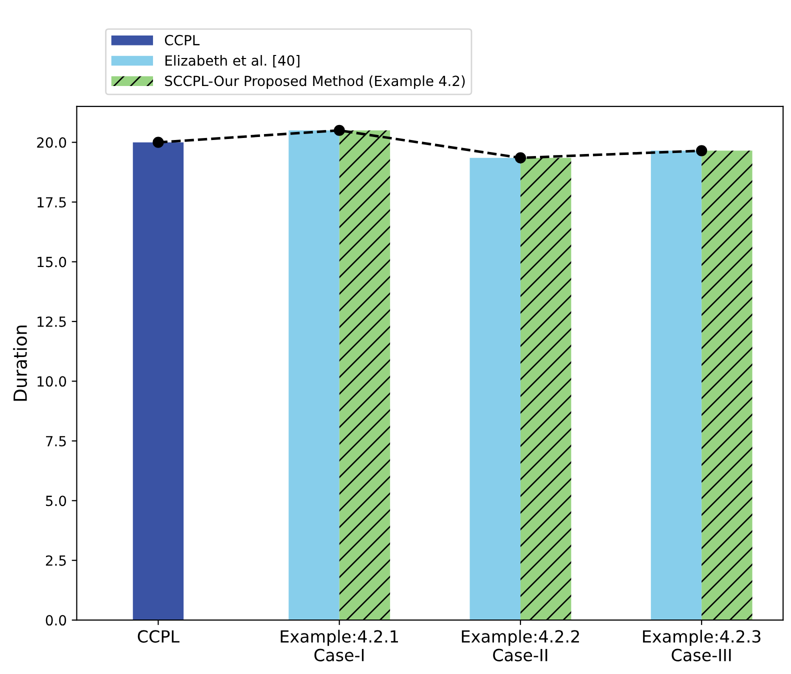 Image resolution: width=791 pixels, height=674 pixels. Describe the element at coordinates (520, 646) in the screenshot. I see `x-tick-label: Example:4.2.2 Case-II` at that location.